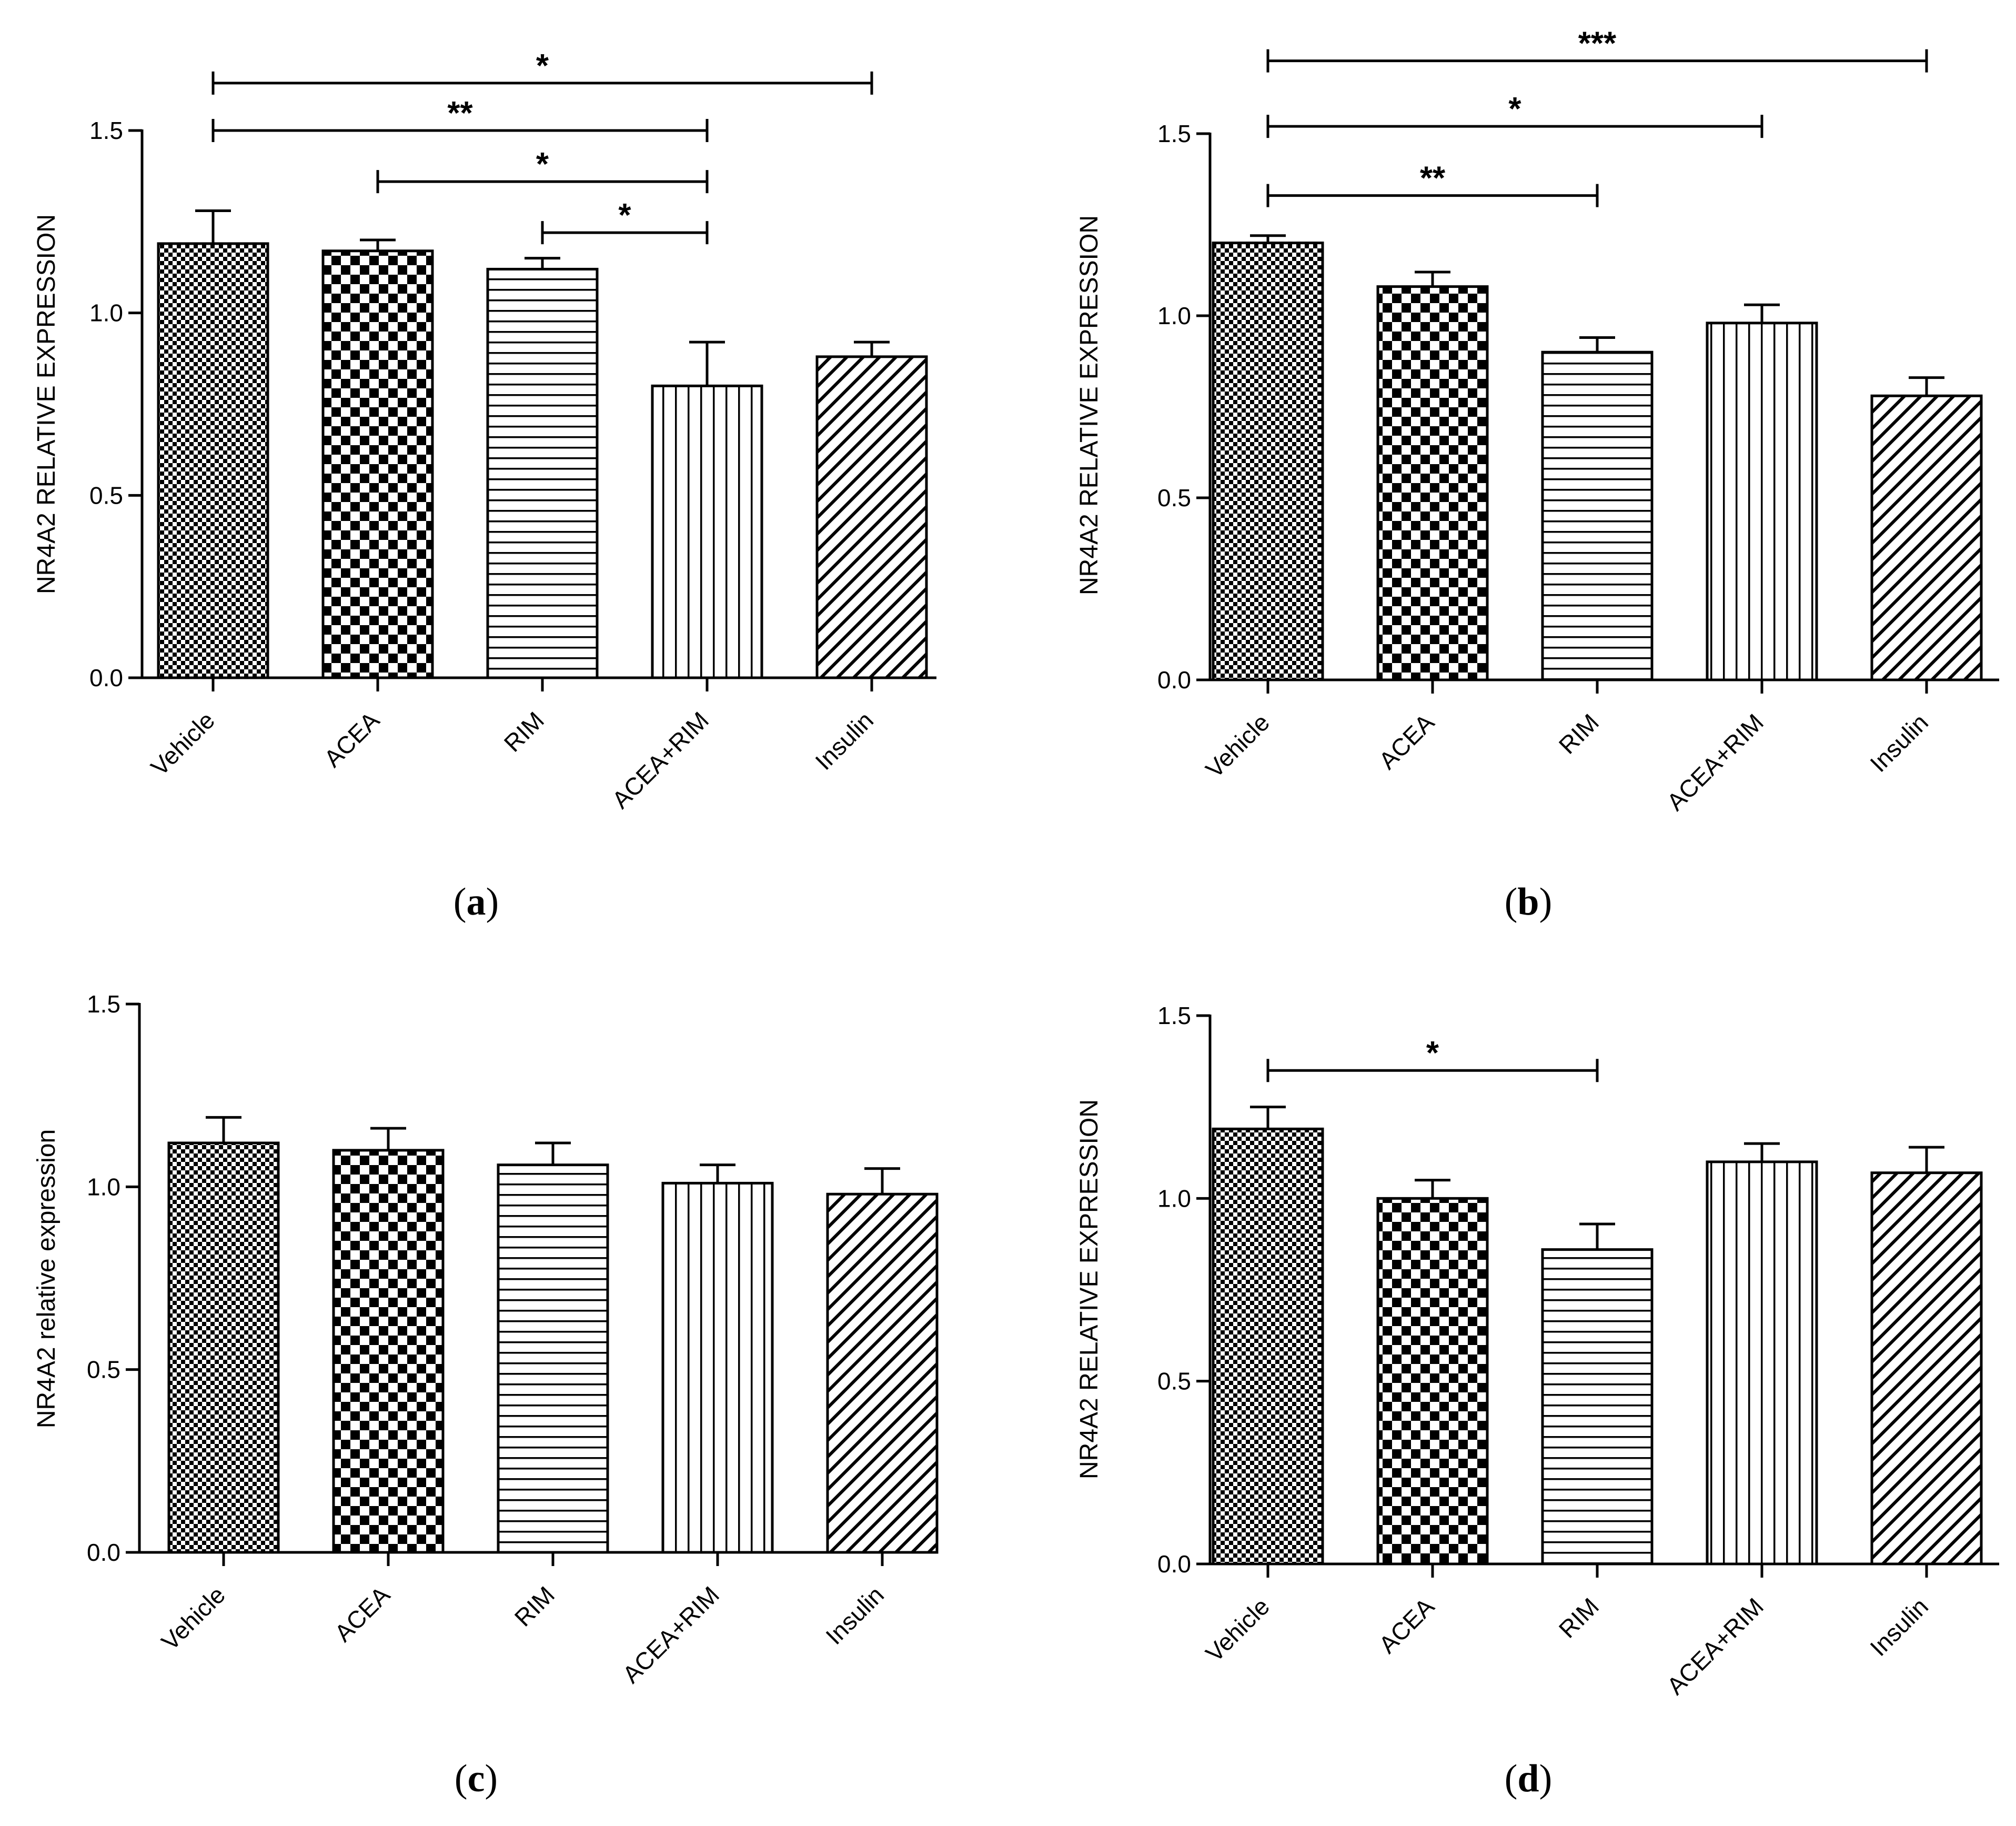 Image resolution: width=2016 pixels, height=1826 pixels. I want to click on panel-d-caption: (d), so click(1528, 1779).